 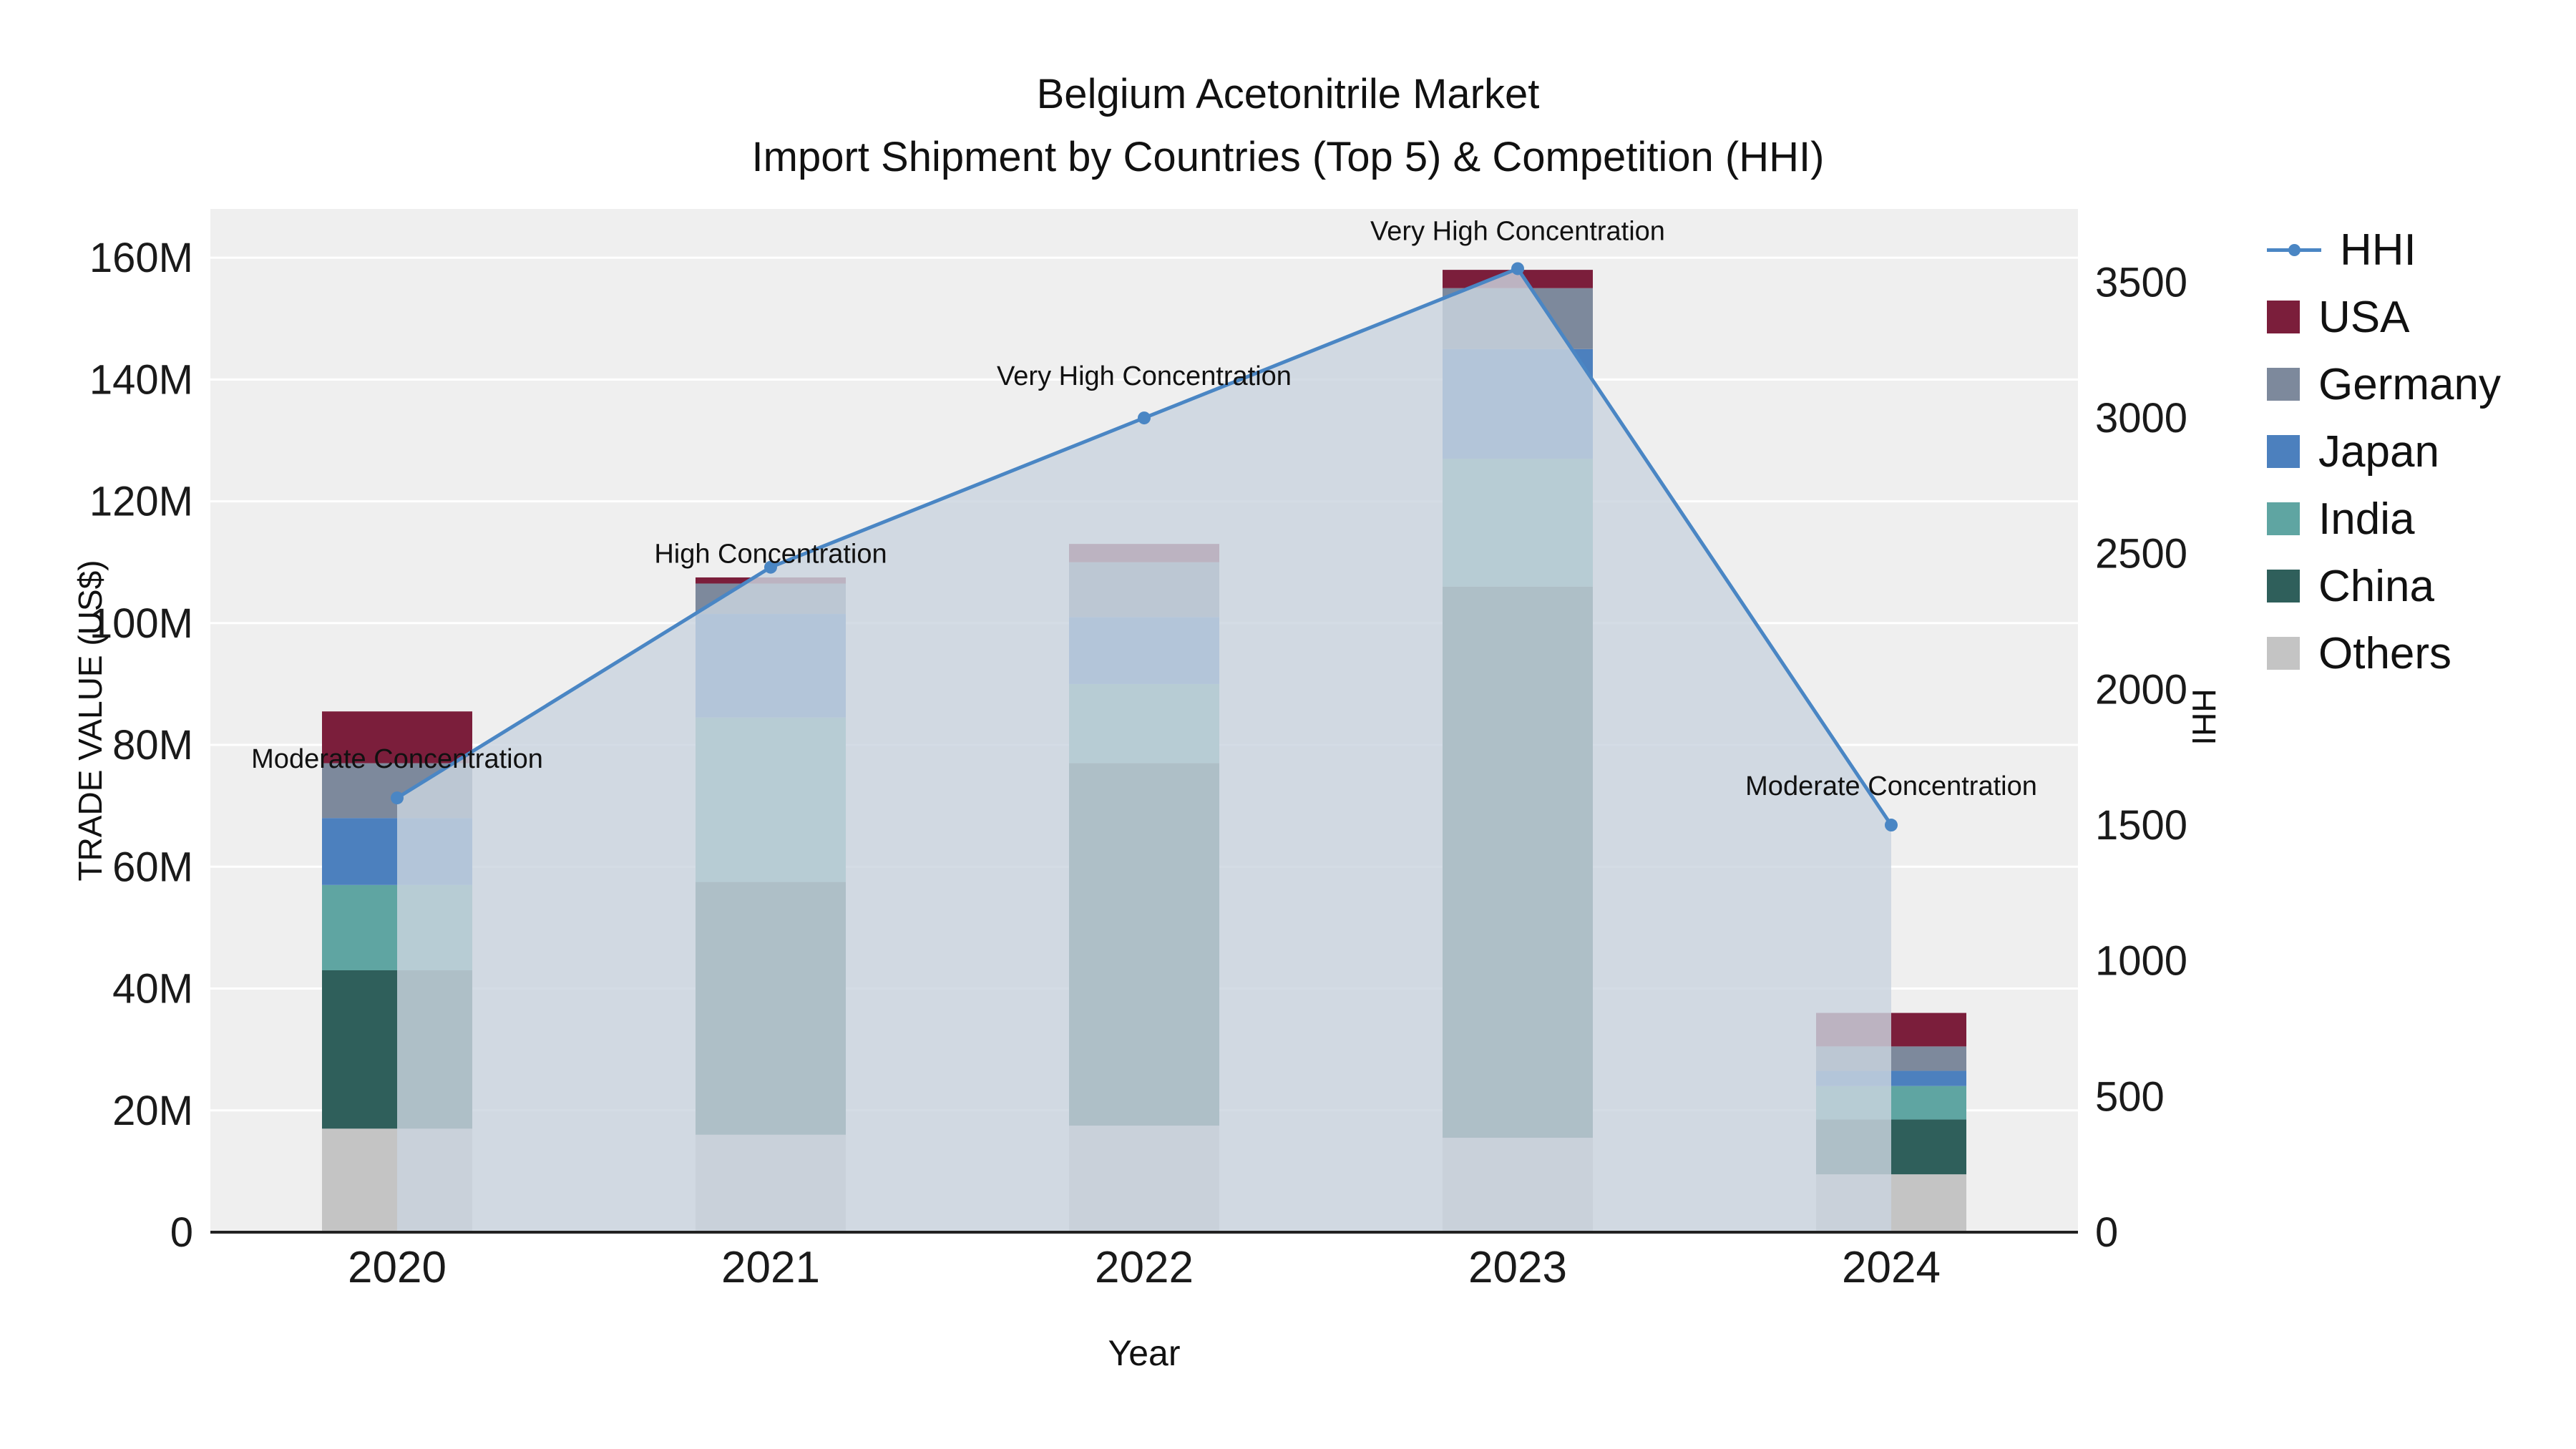 I want to click on y-right-tick-label: 500, so click(x=2130, y=1096).